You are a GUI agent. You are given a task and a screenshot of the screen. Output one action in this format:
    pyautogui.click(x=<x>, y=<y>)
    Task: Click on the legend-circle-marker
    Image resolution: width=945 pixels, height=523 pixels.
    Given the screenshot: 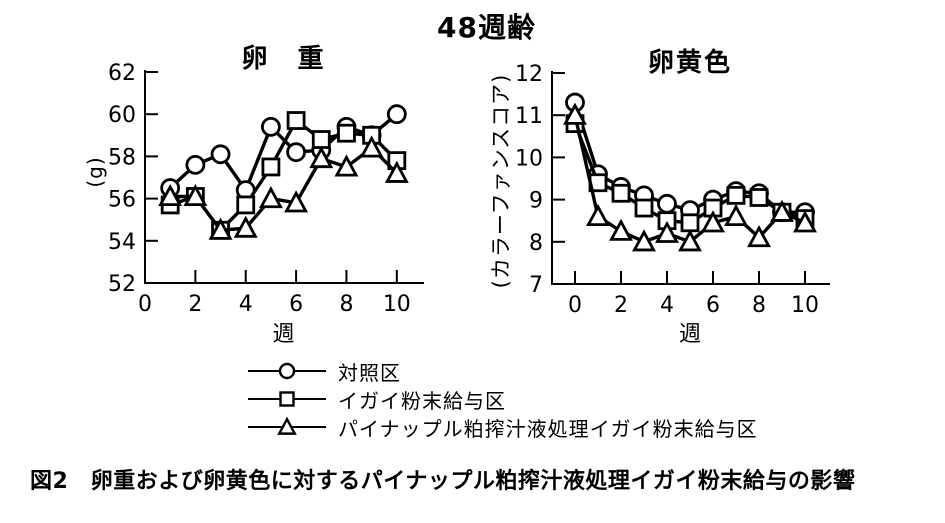 What is the action you would take?
    pyautogui.click(x=287, y=371)
    